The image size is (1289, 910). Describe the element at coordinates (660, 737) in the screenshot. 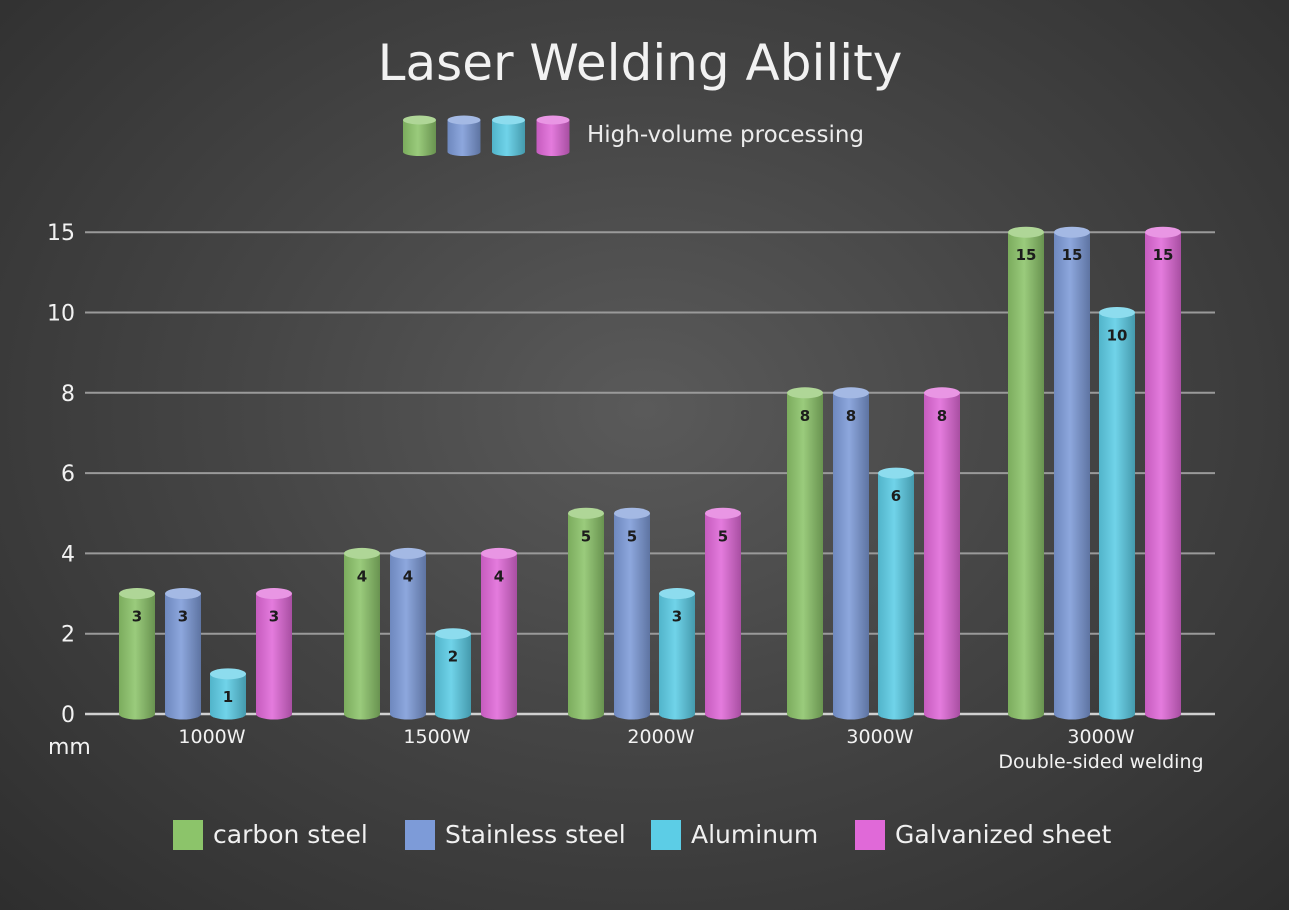

I see `x-tick-label: 2000W` at that location.